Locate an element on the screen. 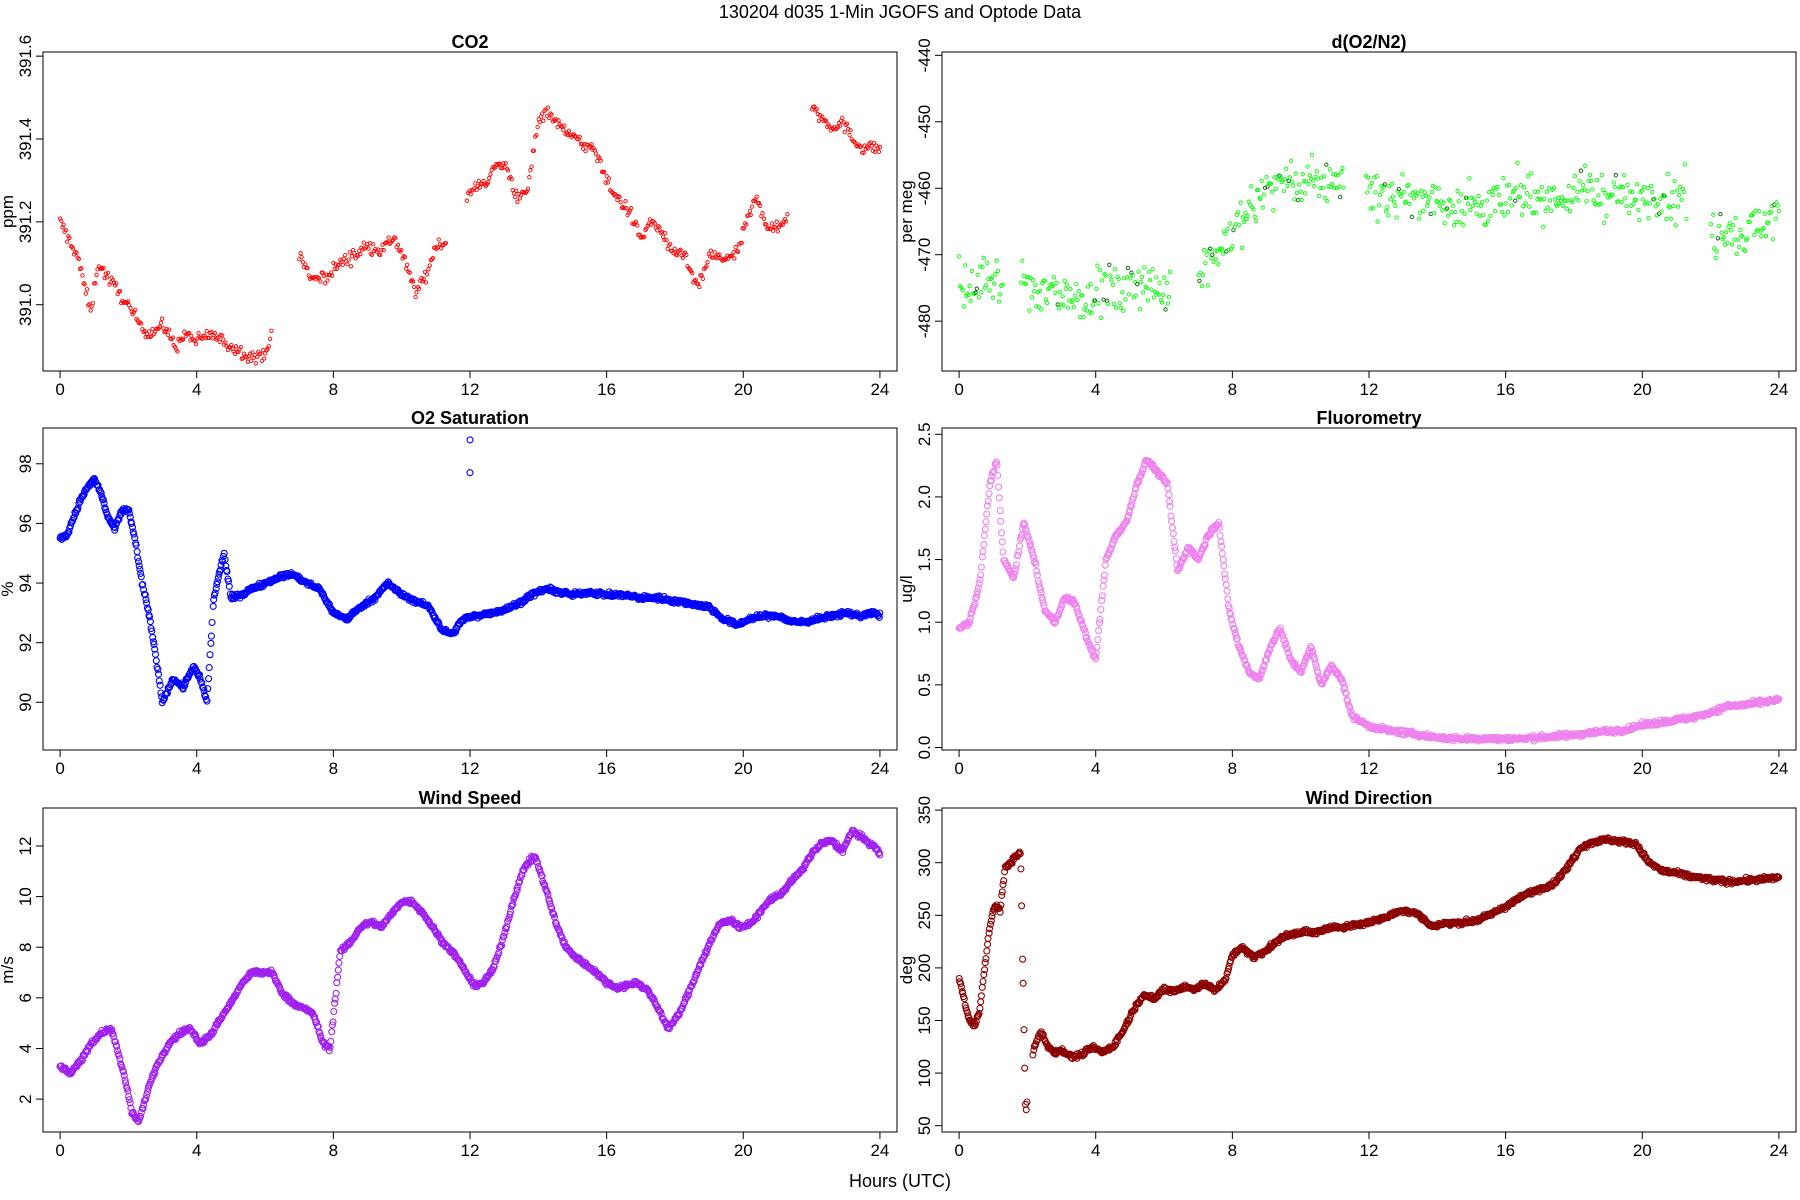  co2-title: CO2 is located at coordinates (469, 42).